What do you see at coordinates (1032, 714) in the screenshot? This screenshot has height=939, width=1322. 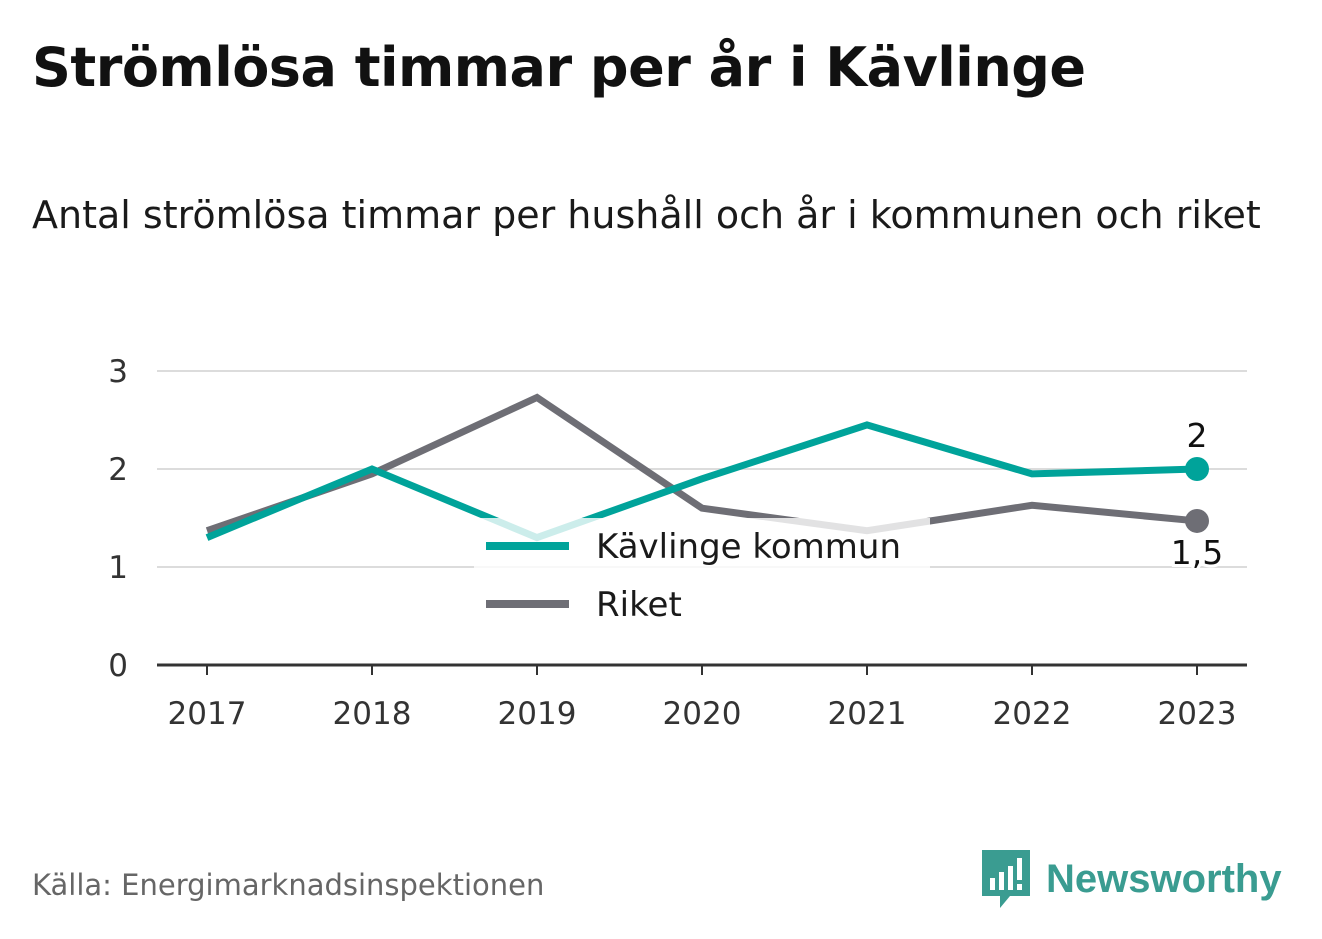 I see `x-tick-label: 2022` at bounding box center [1032, 714].